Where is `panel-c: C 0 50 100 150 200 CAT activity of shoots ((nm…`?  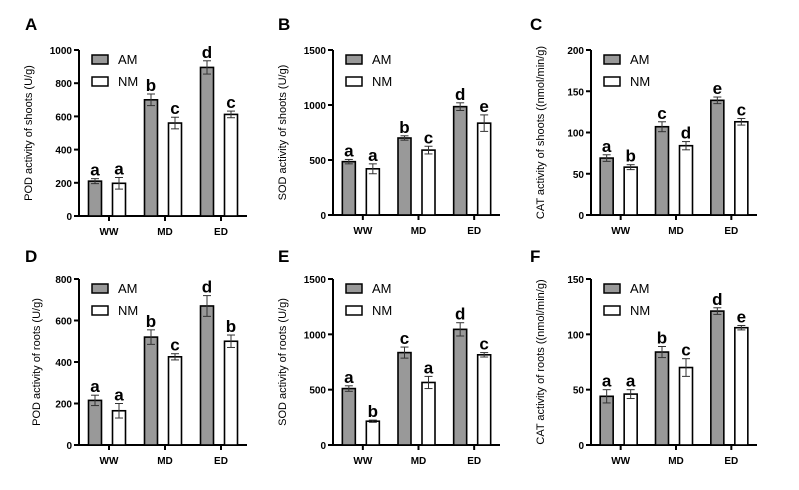
panel-c: C 0 50 100 150 200 CAT activity of shoots ((nm… is located at coordinates (643, 126).